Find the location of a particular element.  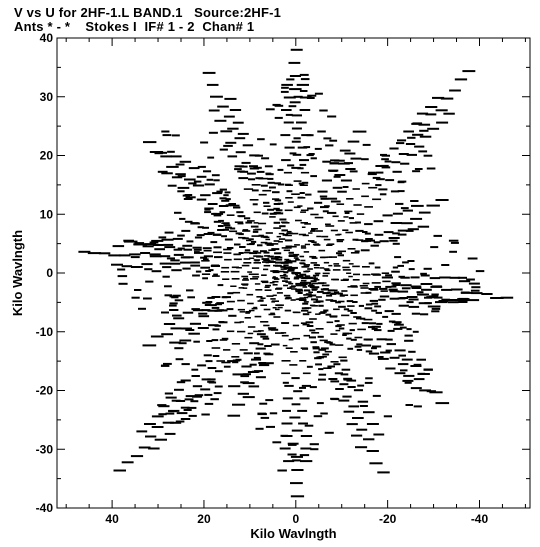

y-tick-label: -30 is located at coordinates (45, 449).